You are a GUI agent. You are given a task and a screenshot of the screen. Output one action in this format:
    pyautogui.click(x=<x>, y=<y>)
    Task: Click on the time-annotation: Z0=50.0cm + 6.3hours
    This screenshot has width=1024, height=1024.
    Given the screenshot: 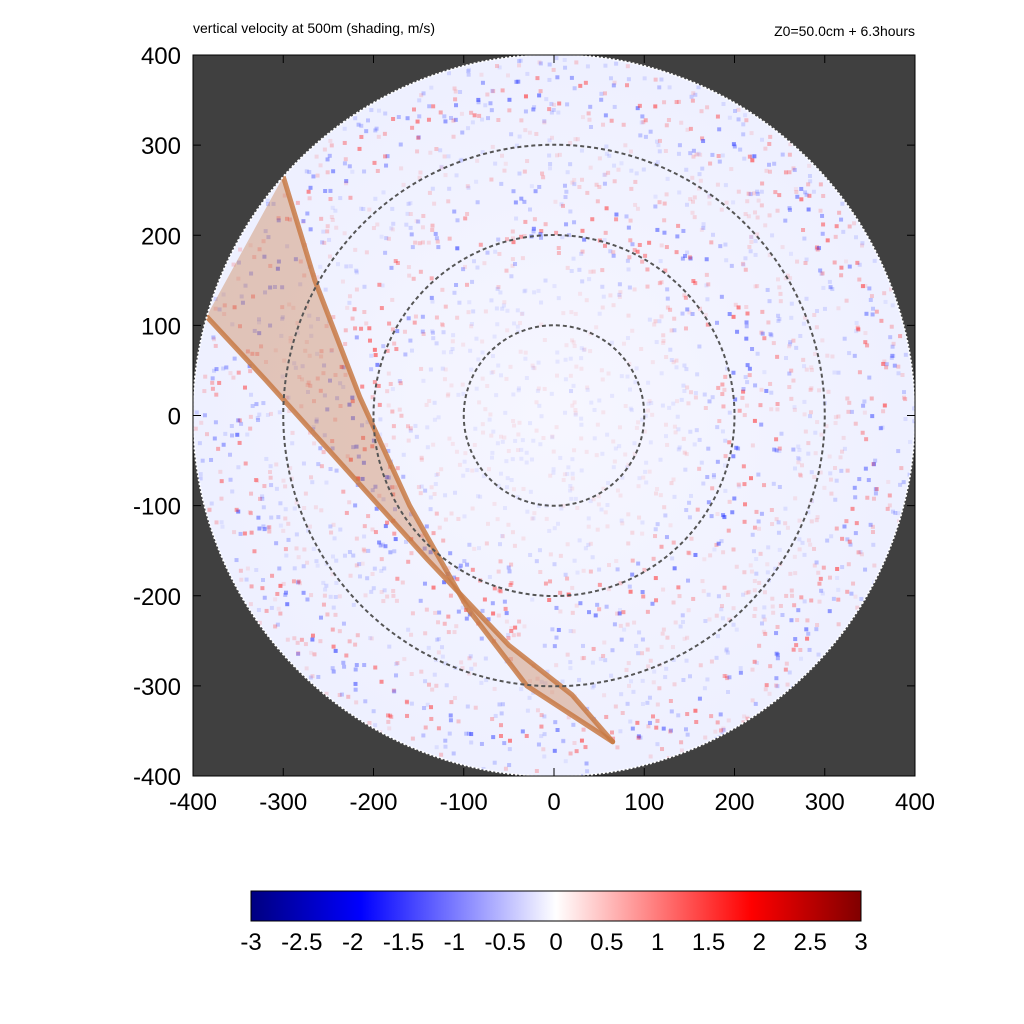 What is the action you would take?
    pyautogui.click(x=844, y=31)
    